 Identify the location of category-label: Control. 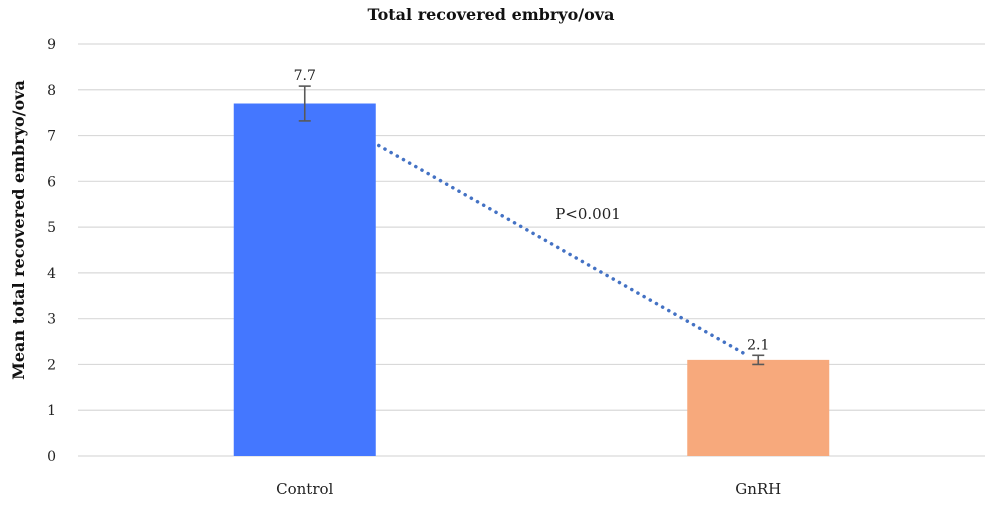
(304, 489).